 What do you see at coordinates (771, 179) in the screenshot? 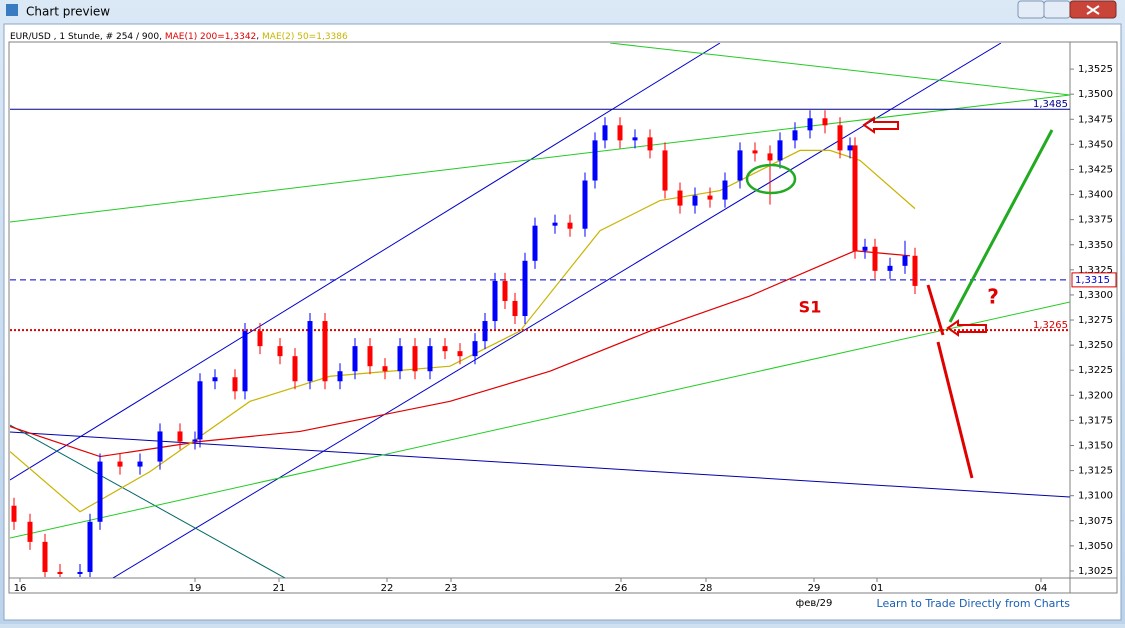
I see `highlight-ellipse` at bounding box center [771, 179].